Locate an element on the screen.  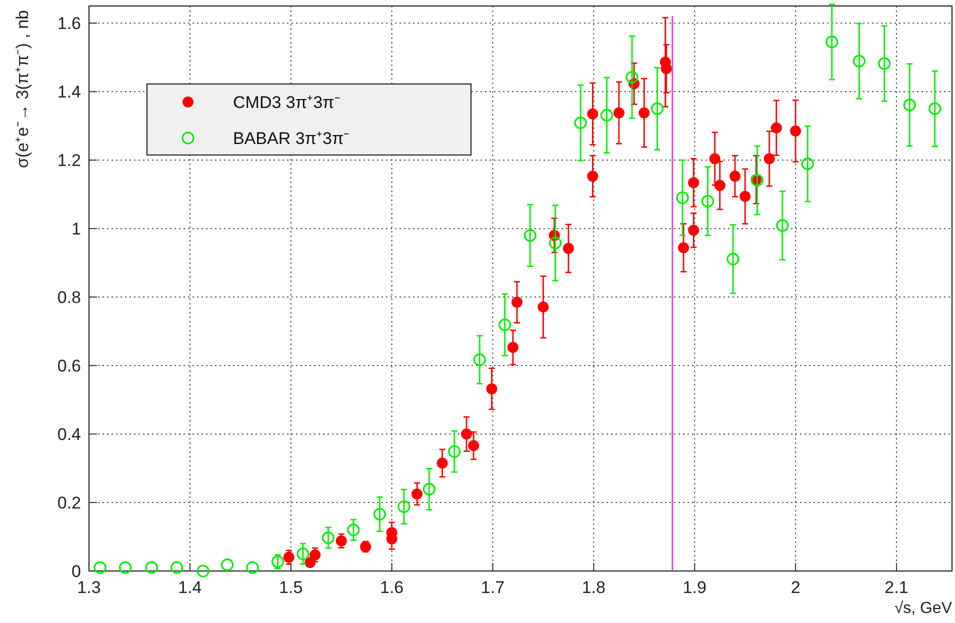
y-tick-label: 0.4 is located at coordinates (69, 434).